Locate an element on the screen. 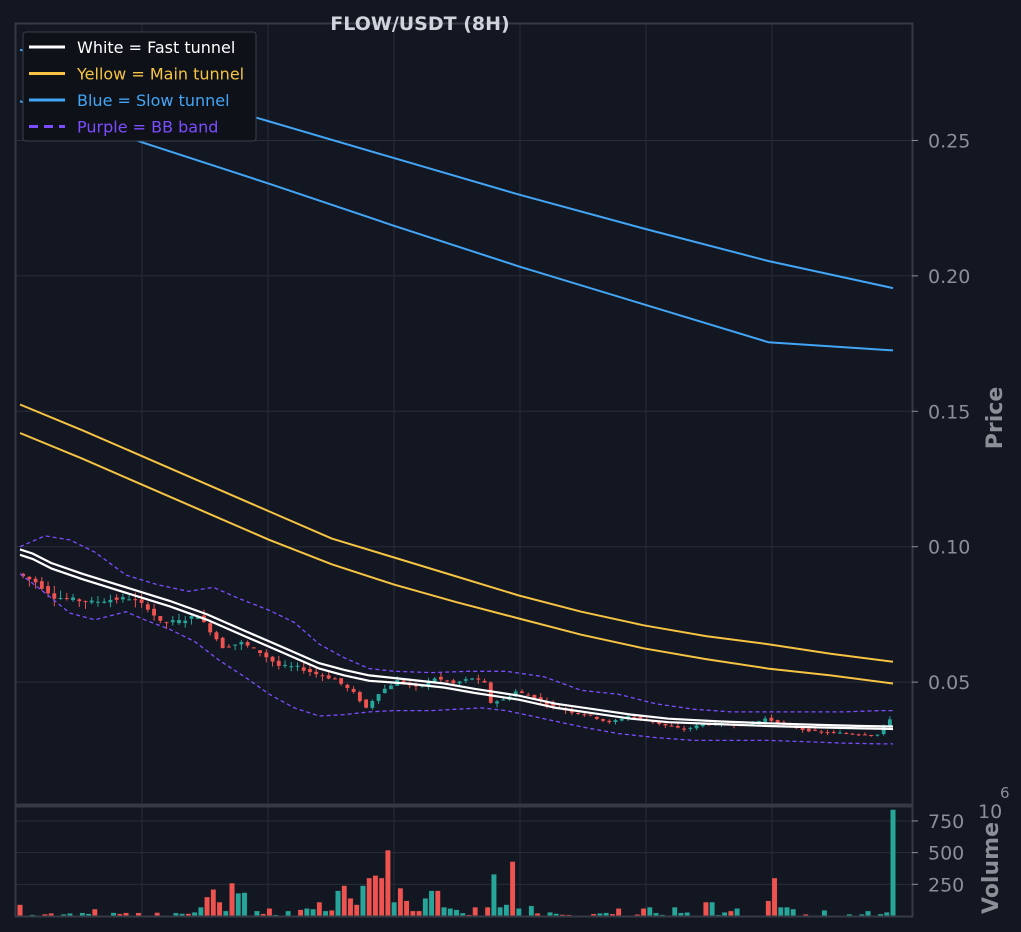  legend-label-3: Purple = BB band is located at coordinates (147, 127).